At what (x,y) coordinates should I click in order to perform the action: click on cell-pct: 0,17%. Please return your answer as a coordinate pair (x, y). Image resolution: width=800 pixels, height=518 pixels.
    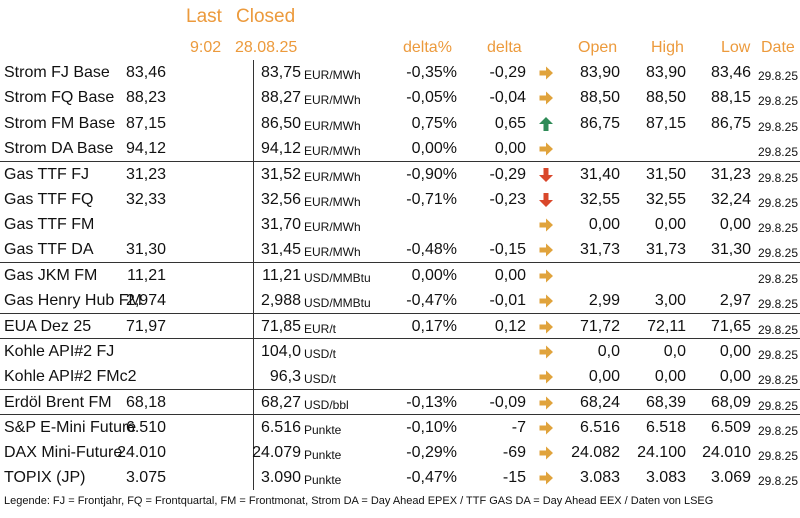
    Looking at the image, I should click on (434, 326).